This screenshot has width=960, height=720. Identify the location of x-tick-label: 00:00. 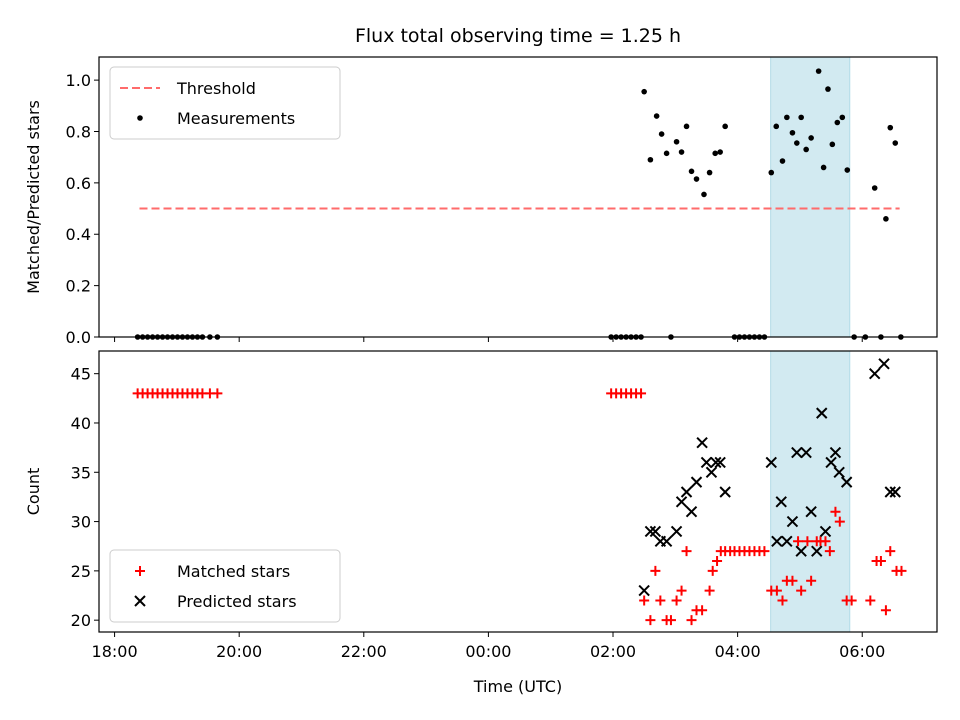
(488, 651).